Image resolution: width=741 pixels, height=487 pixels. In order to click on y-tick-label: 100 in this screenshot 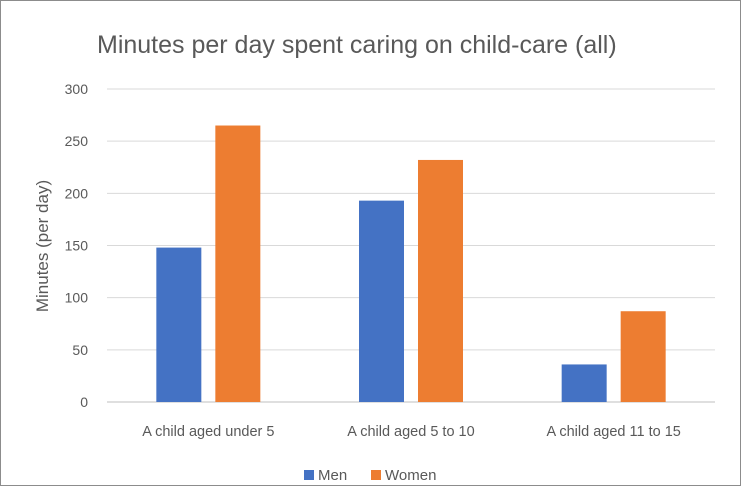, I will do `click(77, 298)`.